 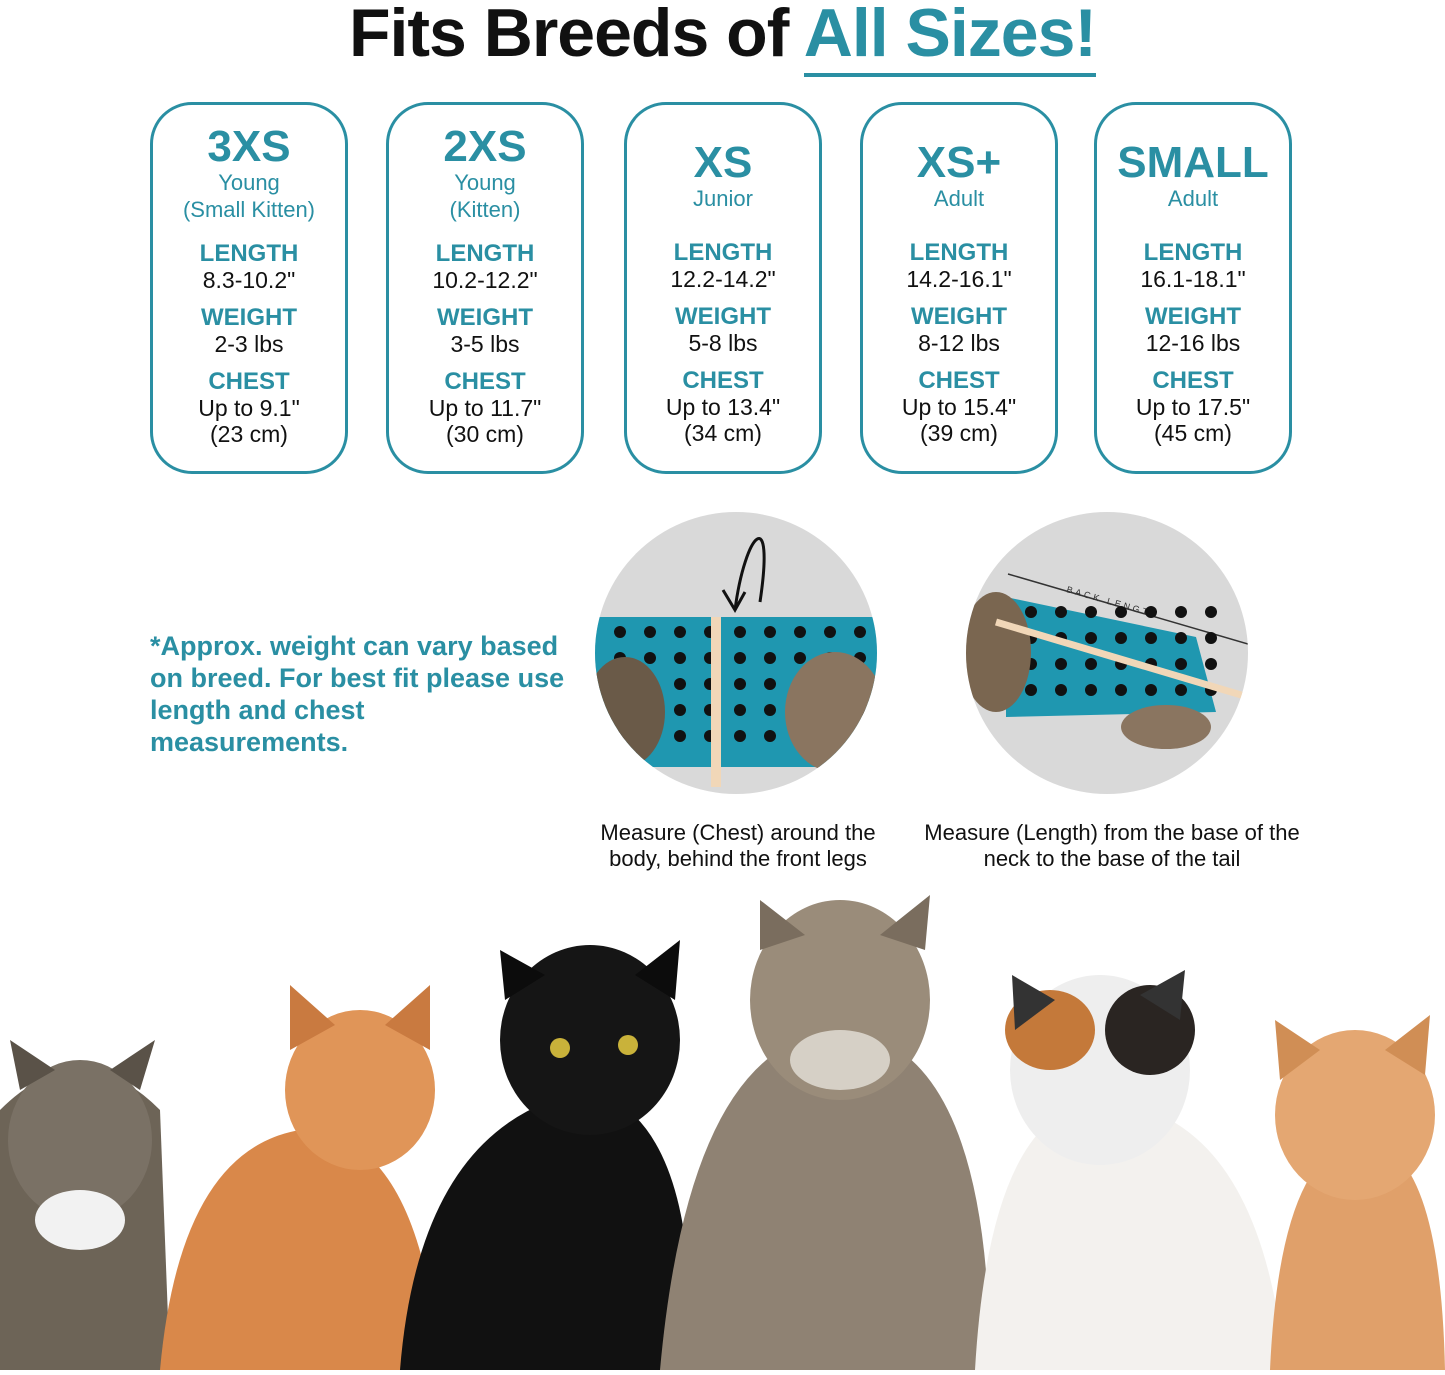 I want to click on chest-value: Up to 11.7", so click(x=485, y=408).